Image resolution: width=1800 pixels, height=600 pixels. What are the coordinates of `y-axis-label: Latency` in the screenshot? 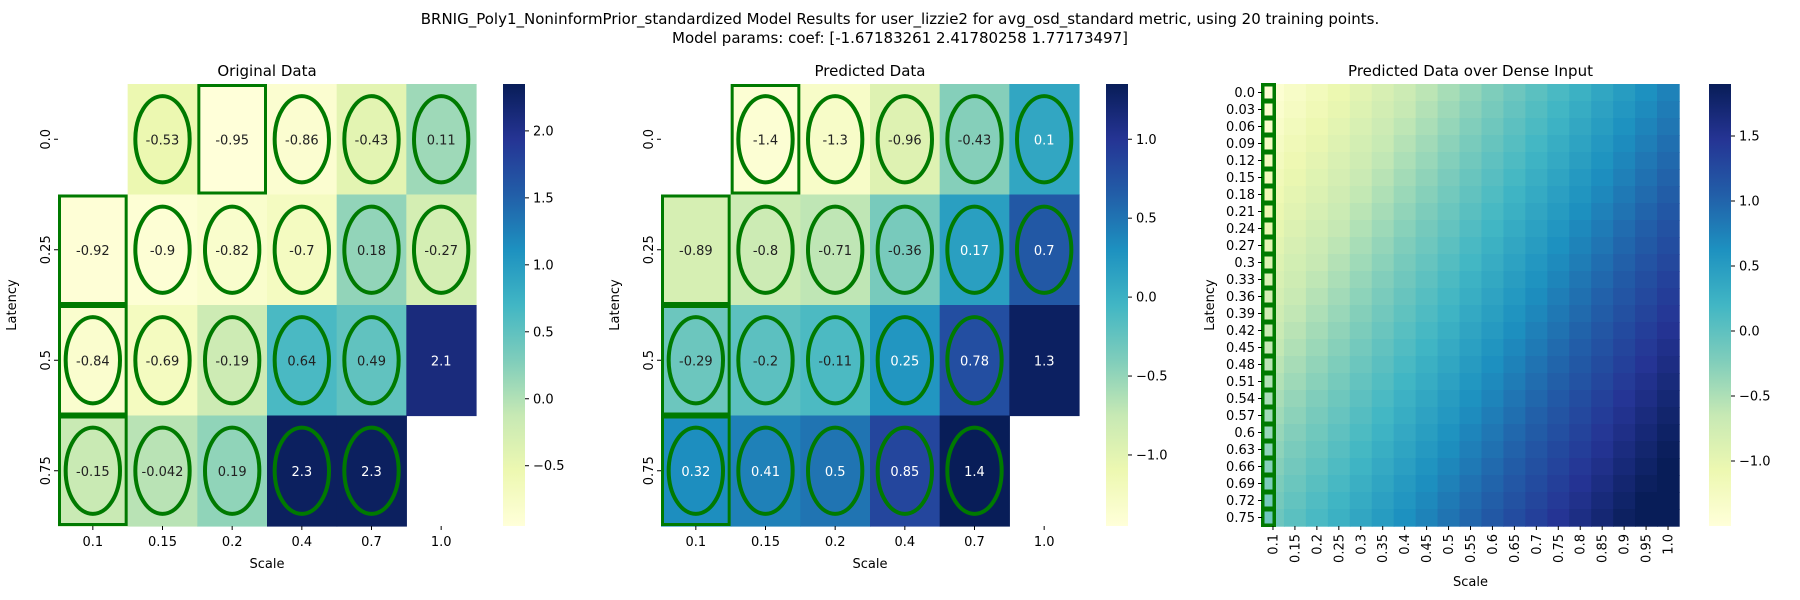 It's located at (1210, 305).